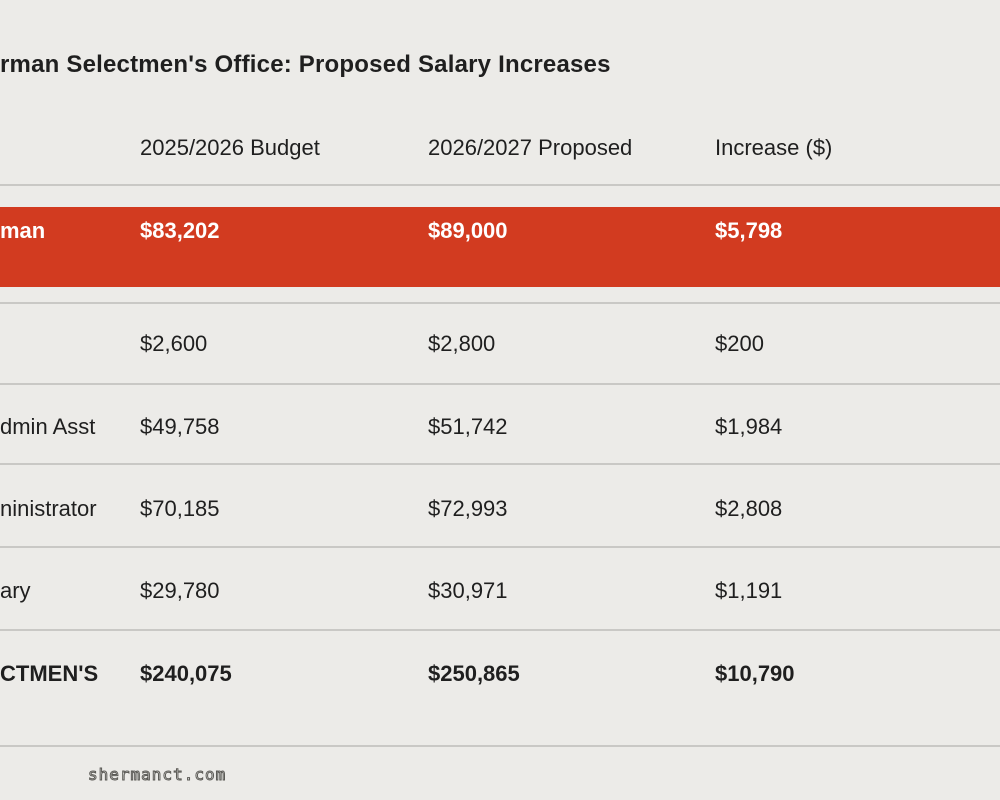 The height and width of the screenshot is (800, 1000). Describe the element at coordinates (468, 230) in the screenshot. I see `cell-proposed: $89,000` at that location.